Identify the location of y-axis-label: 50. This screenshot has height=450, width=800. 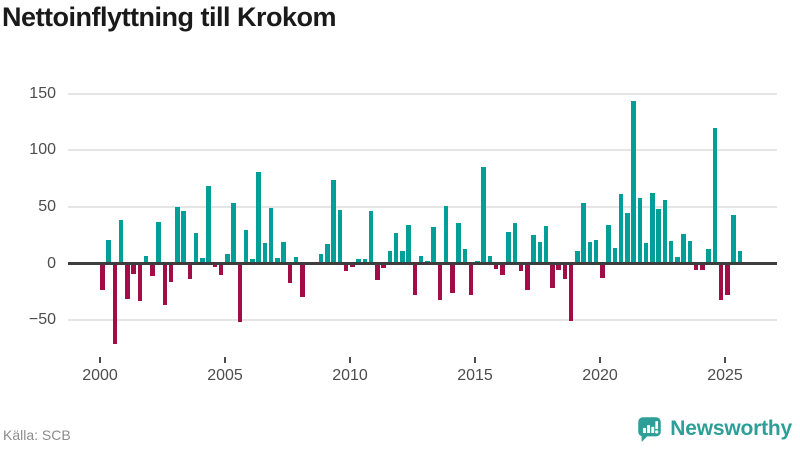
(47, 206).